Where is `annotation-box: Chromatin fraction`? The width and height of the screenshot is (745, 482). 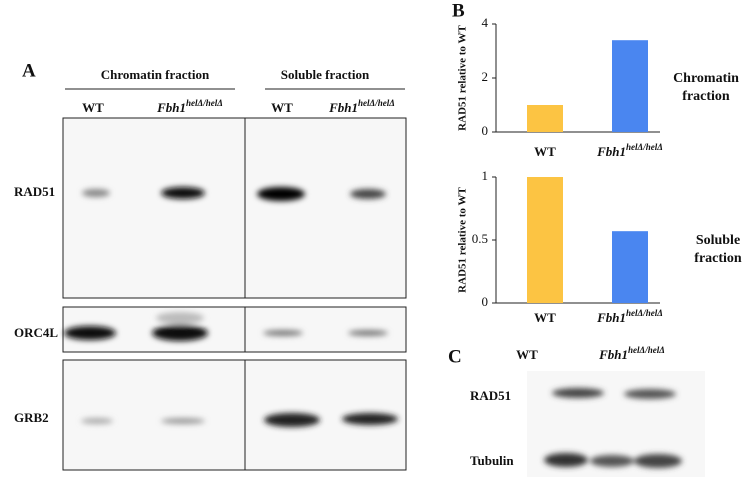
annotation-box: Chromatin fraction is located at coordinates (706, 87).